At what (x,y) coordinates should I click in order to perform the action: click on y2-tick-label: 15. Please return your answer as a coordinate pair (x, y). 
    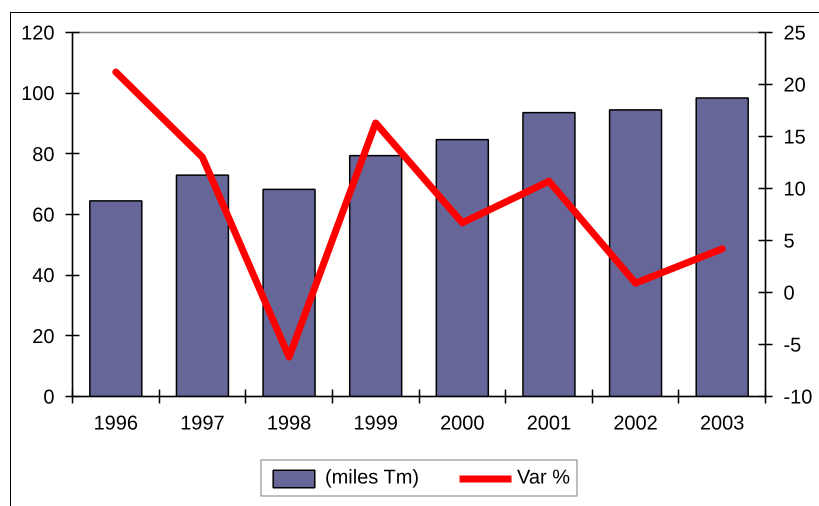
    Looking at the image, I should click on (795, 137).